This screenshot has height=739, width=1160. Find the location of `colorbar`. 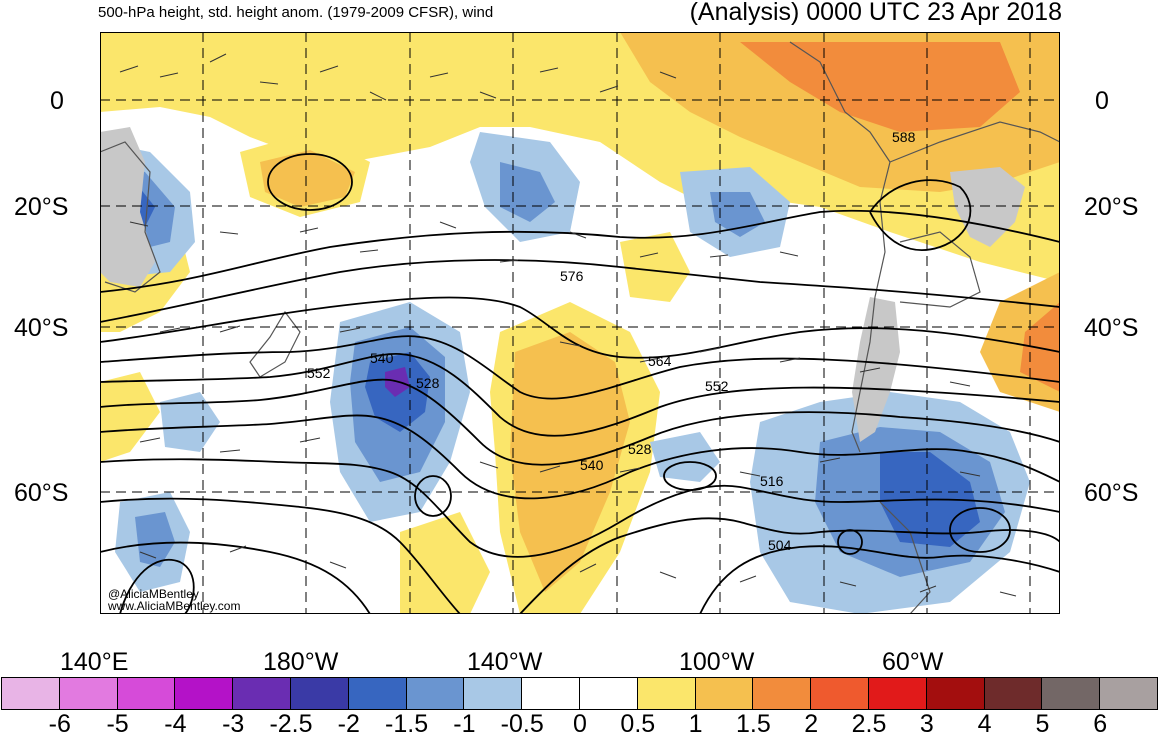

colorbar is located at coordinates (579, 693).